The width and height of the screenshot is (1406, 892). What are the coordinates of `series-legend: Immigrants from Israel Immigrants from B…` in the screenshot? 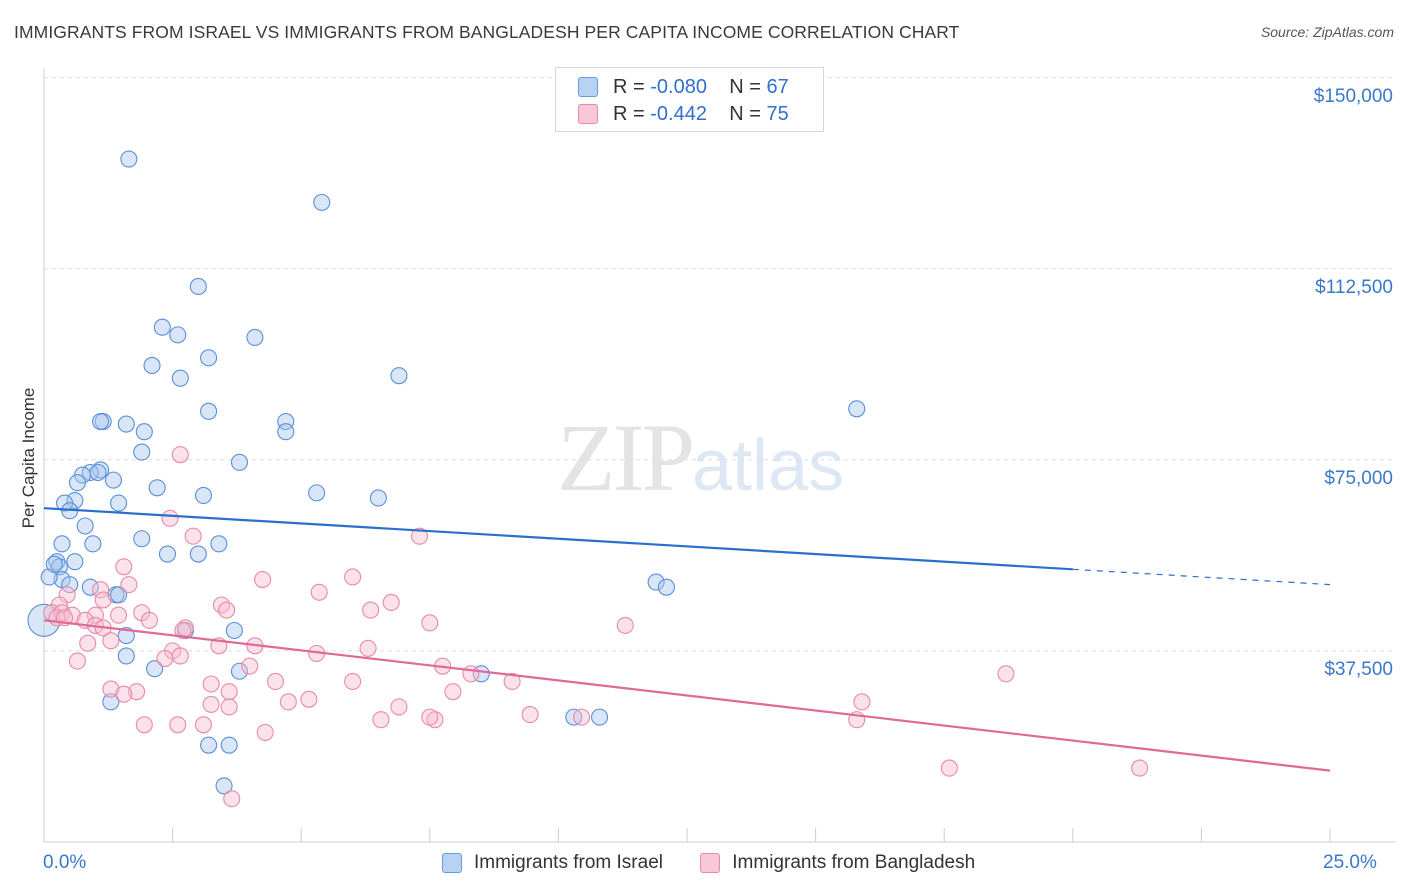 It's located at (724, 863).